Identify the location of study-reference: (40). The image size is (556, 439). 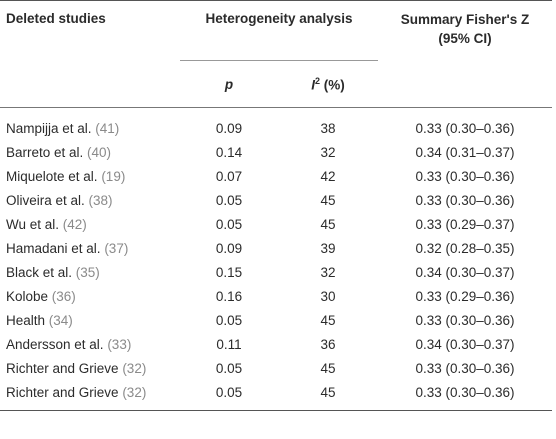
(99, 152).